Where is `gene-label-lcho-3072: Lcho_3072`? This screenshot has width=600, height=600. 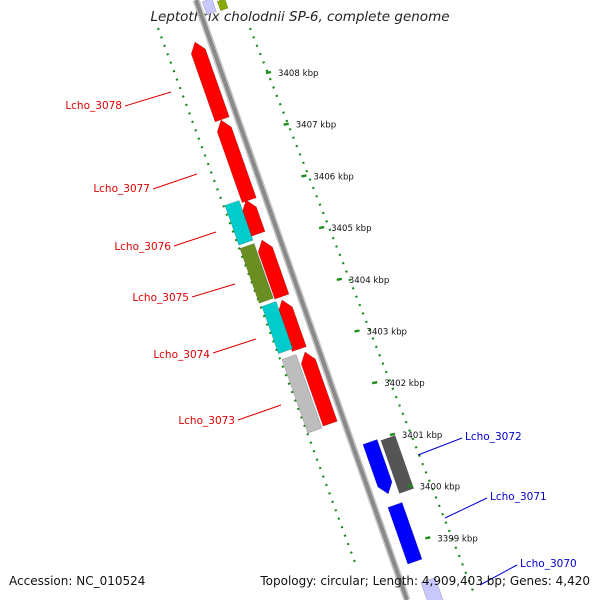 gene-label-lcho-3072: Lcho_3072 is located at coordinates (493, 437).